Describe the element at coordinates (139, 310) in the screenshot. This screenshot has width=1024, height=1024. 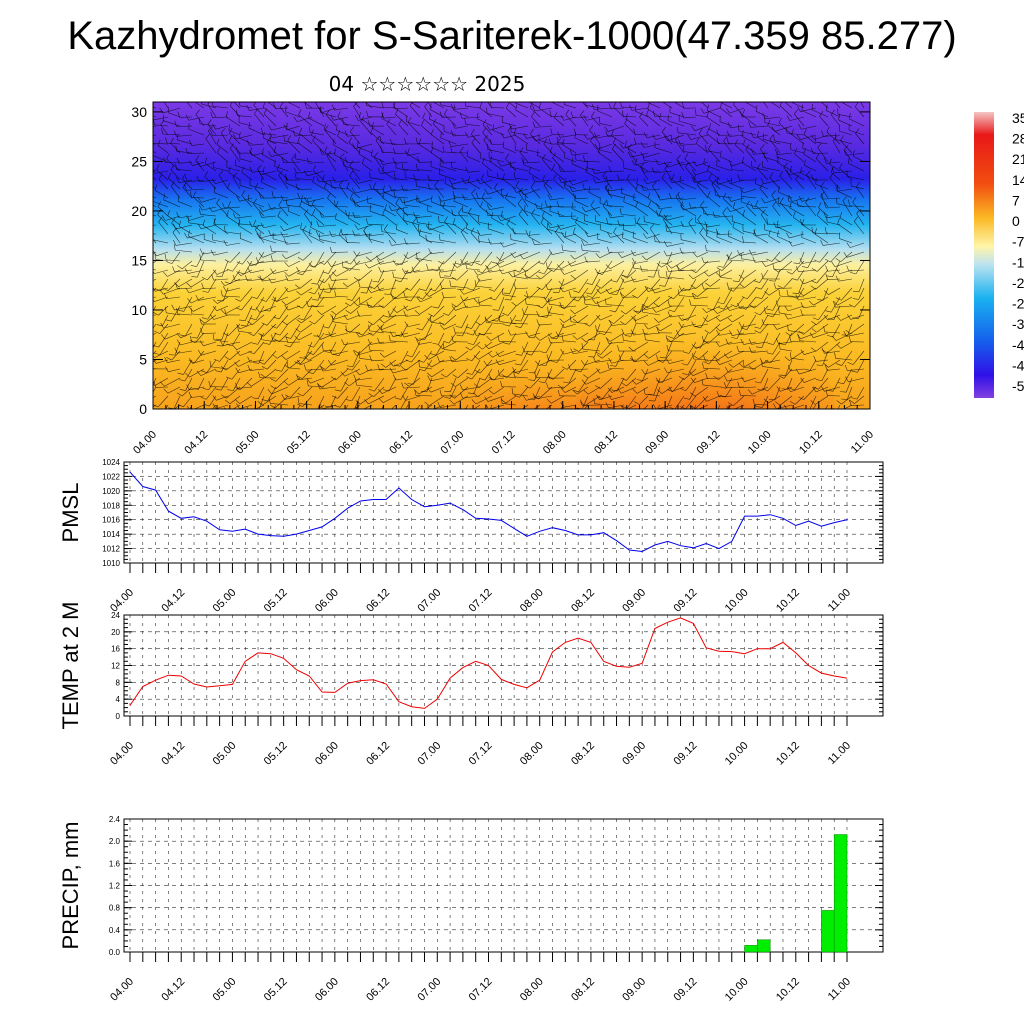
I see `y-tick-label: 10` at that location.